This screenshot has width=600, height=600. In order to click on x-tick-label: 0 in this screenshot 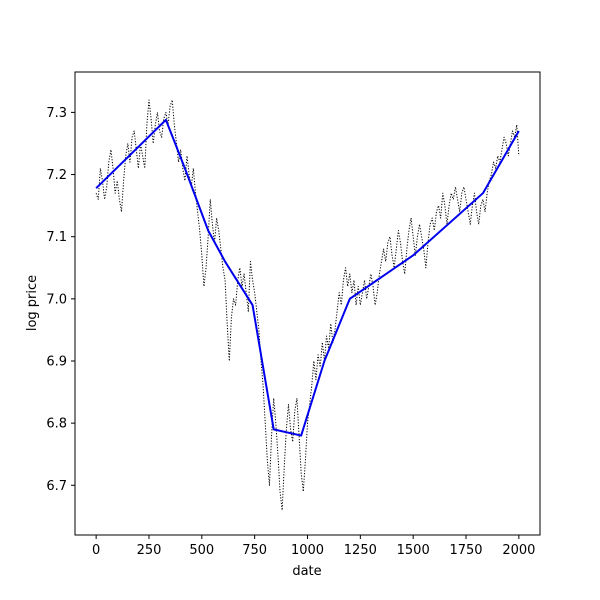, I will do `click(96, 550)`.